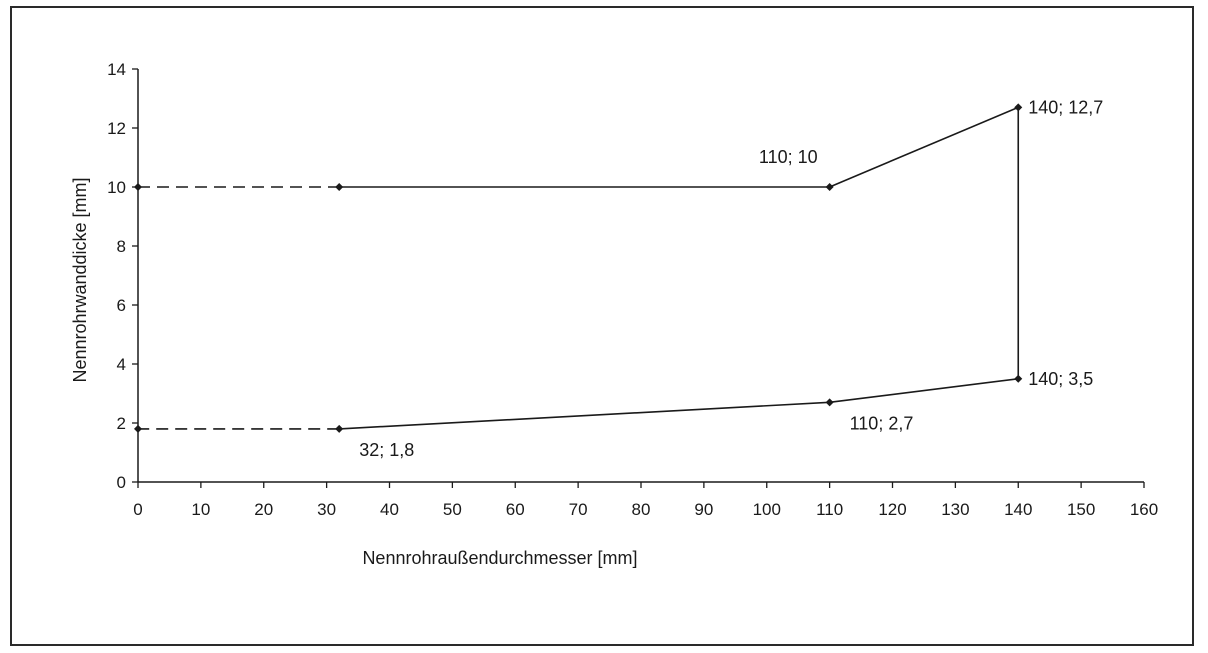 The width and height of the screenshot is (1208, 653). Describe the element at coordinates (452, 509) in the screenshot. I see `x-tick-label: 50` at that location.